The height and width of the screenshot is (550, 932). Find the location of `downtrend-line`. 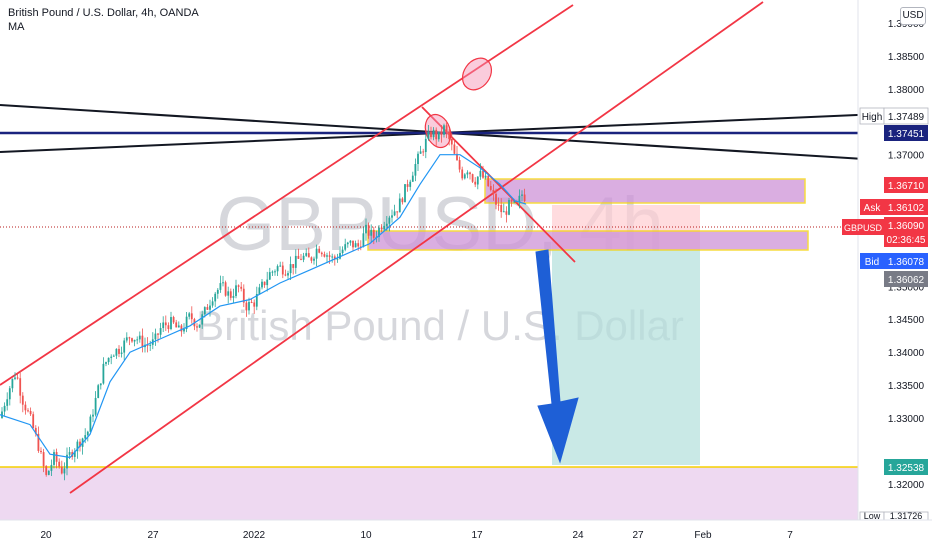

downtrend-line is located at coordinates (498, 184).